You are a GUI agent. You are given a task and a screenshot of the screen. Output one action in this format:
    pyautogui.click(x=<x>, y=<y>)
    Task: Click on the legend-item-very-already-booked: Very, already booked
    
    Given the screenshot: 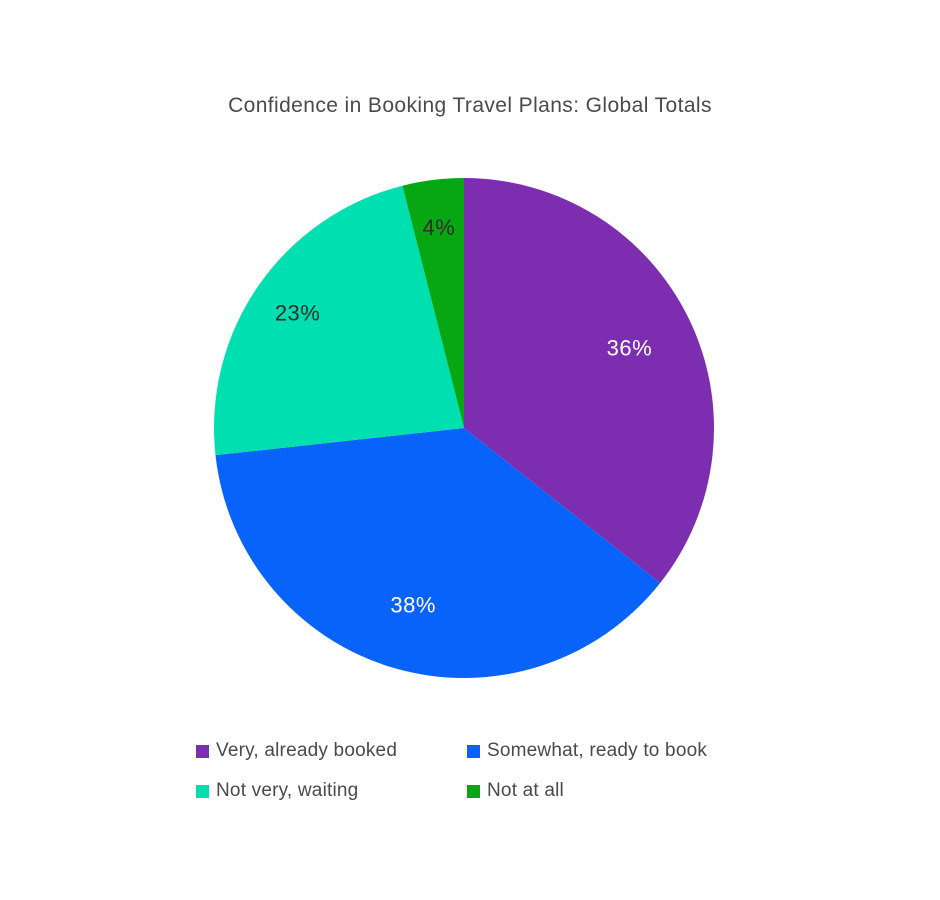 What is the action you would take?
    pyautogui.click(x=331, y=751)
    